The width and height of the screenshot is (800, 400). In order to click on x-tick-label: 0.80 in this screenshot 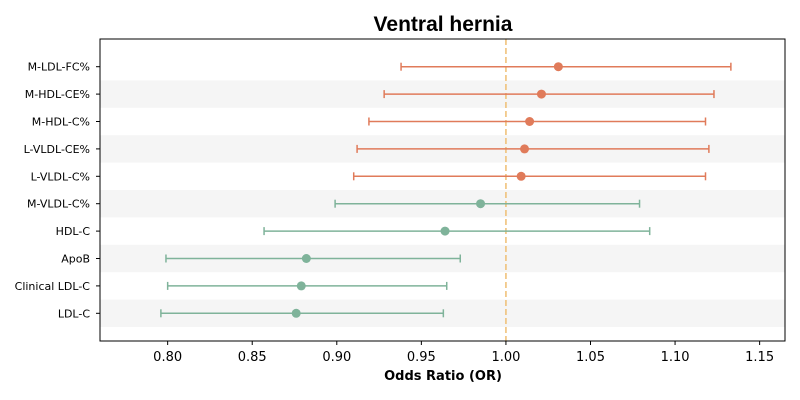, I will do `click(167, 357)`.